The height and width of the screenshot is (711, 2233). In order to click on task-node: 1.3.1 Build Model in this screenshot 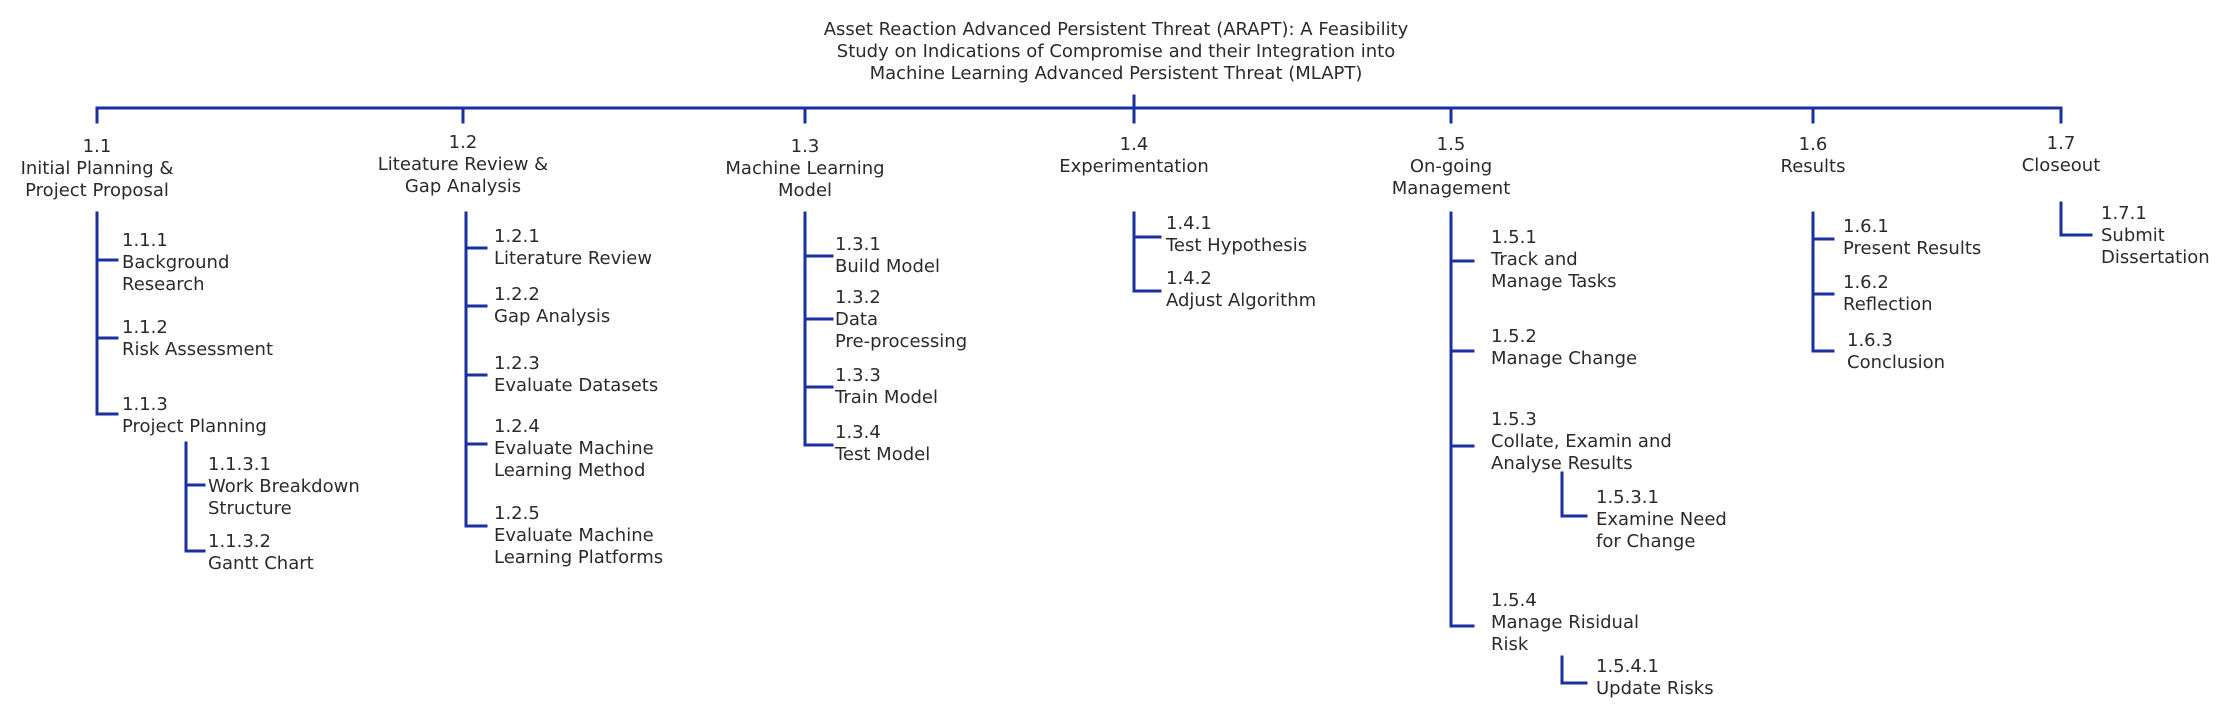, I will do `click(887, 256)`.